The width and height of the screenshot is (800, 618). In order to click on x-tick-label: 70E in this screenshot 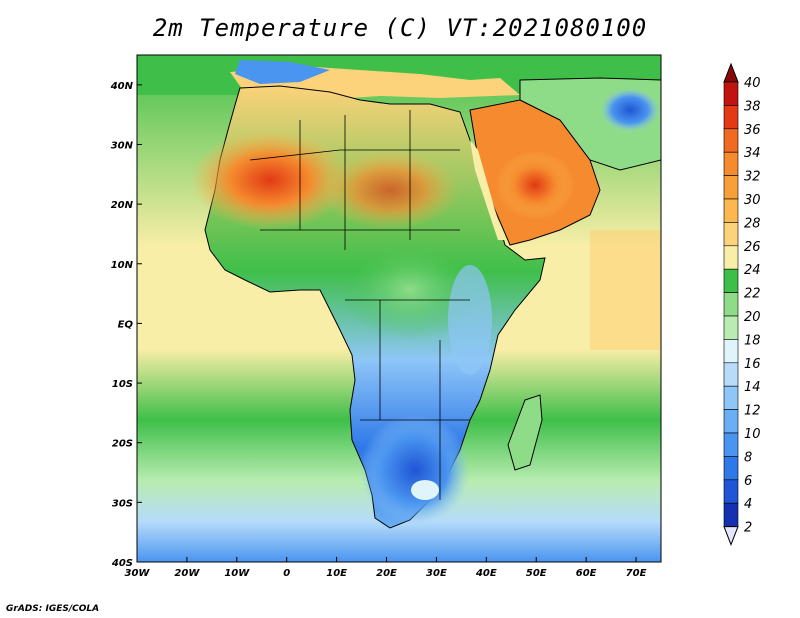, I will do `click(636, 573)`.